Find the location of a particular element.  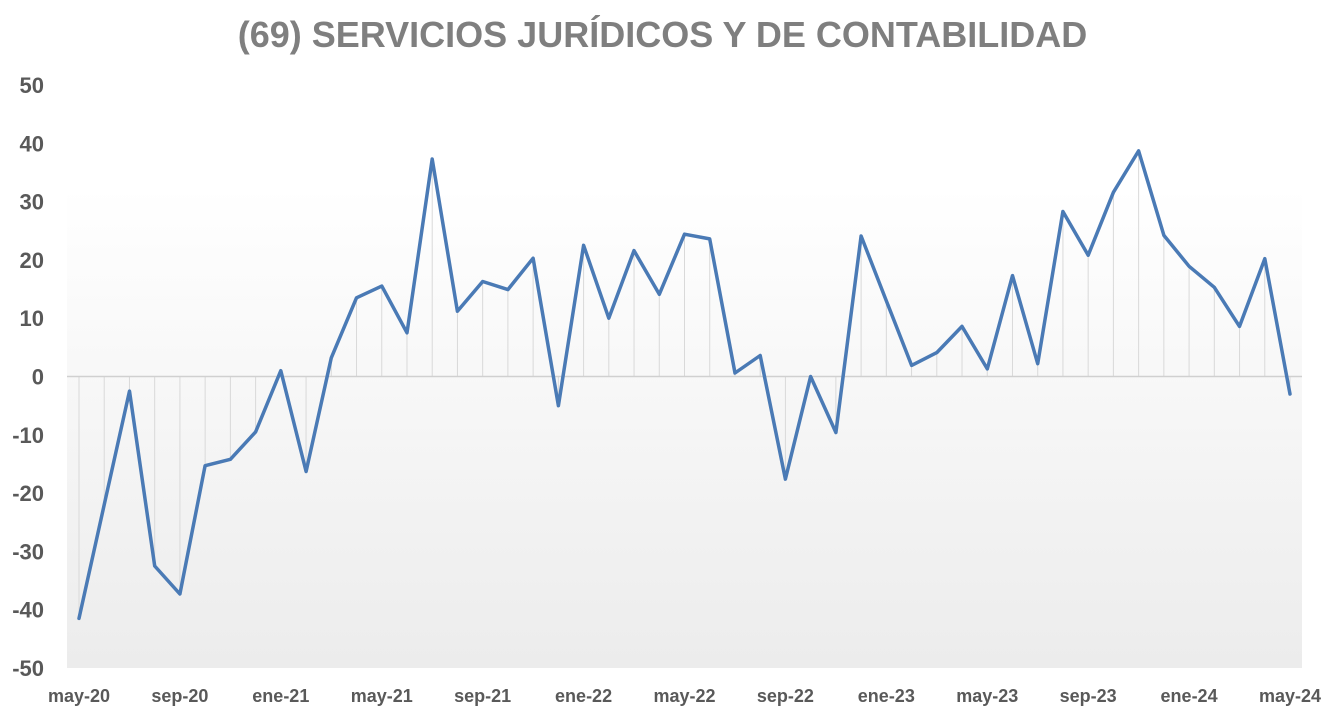

y-tick-label: -20 is located at coordinates (28, 493).